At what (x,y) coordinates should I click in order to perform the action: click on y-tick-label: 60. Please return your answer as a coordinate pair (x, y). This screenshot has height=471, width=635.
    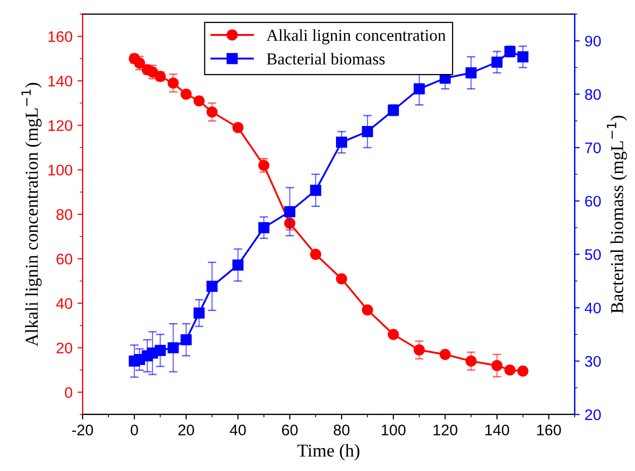
    Looking at the image, I should click on (64, 259).